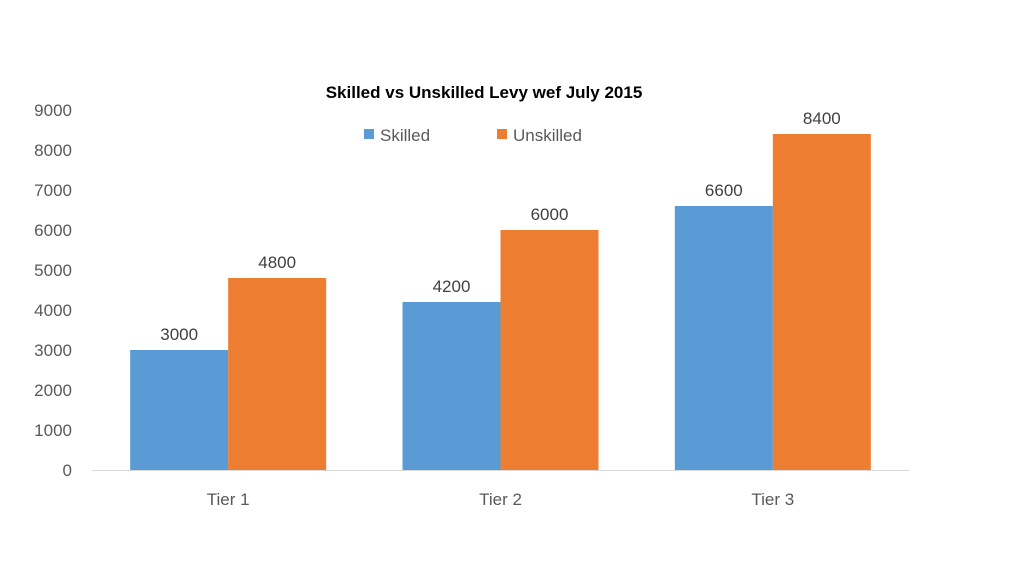  Describe the element at coordinates (550, 214) in the screenshot. I see `data-label-unskilled-tier-2: 6000` at that location.